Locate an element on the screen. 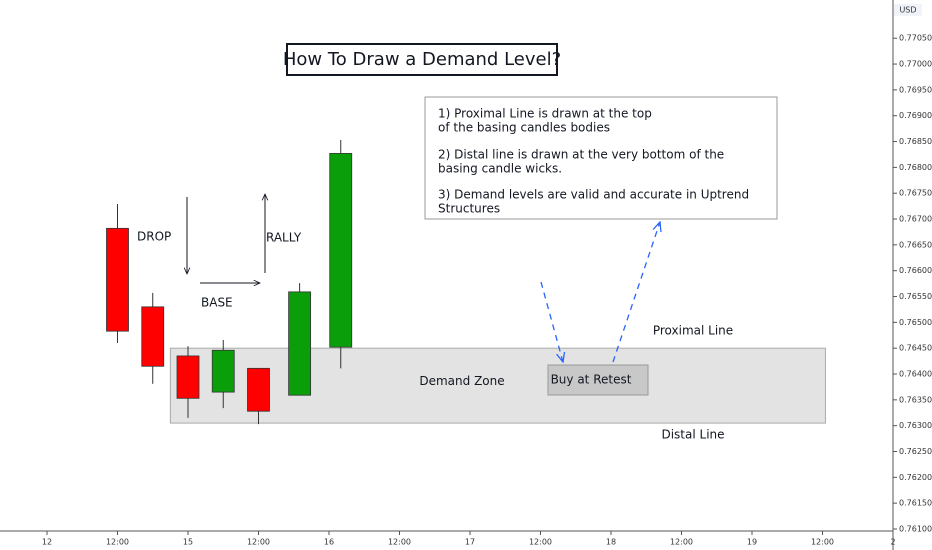 The height and width of the screenshot is (550, 932). x-tick-label: 18 is located at coordinates (611, 542).